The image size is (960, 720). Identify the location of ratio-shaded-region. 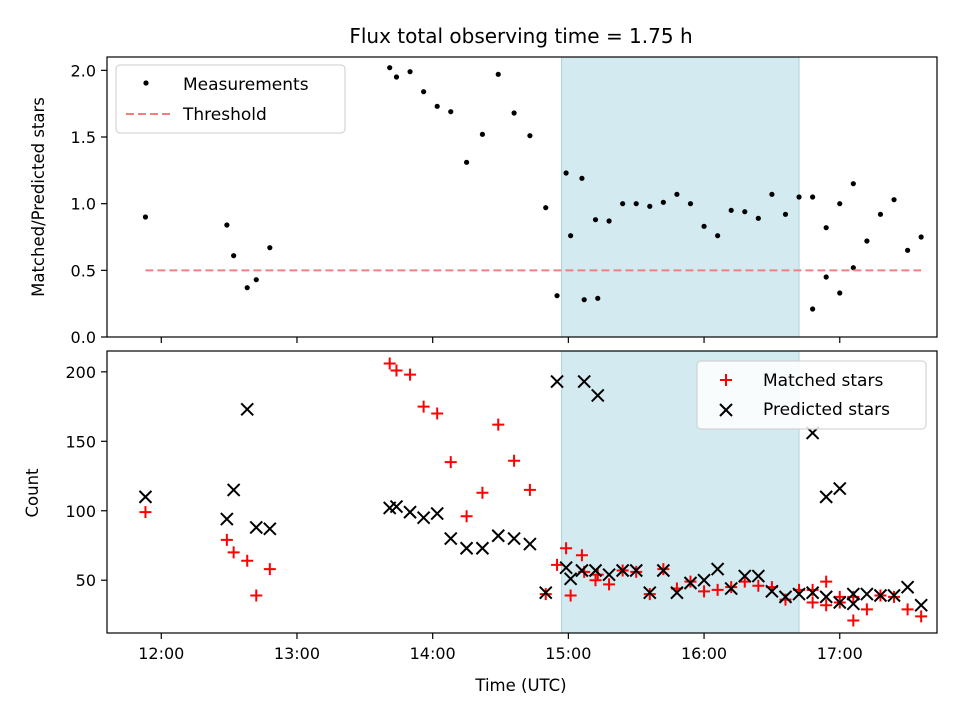
(680, 197).